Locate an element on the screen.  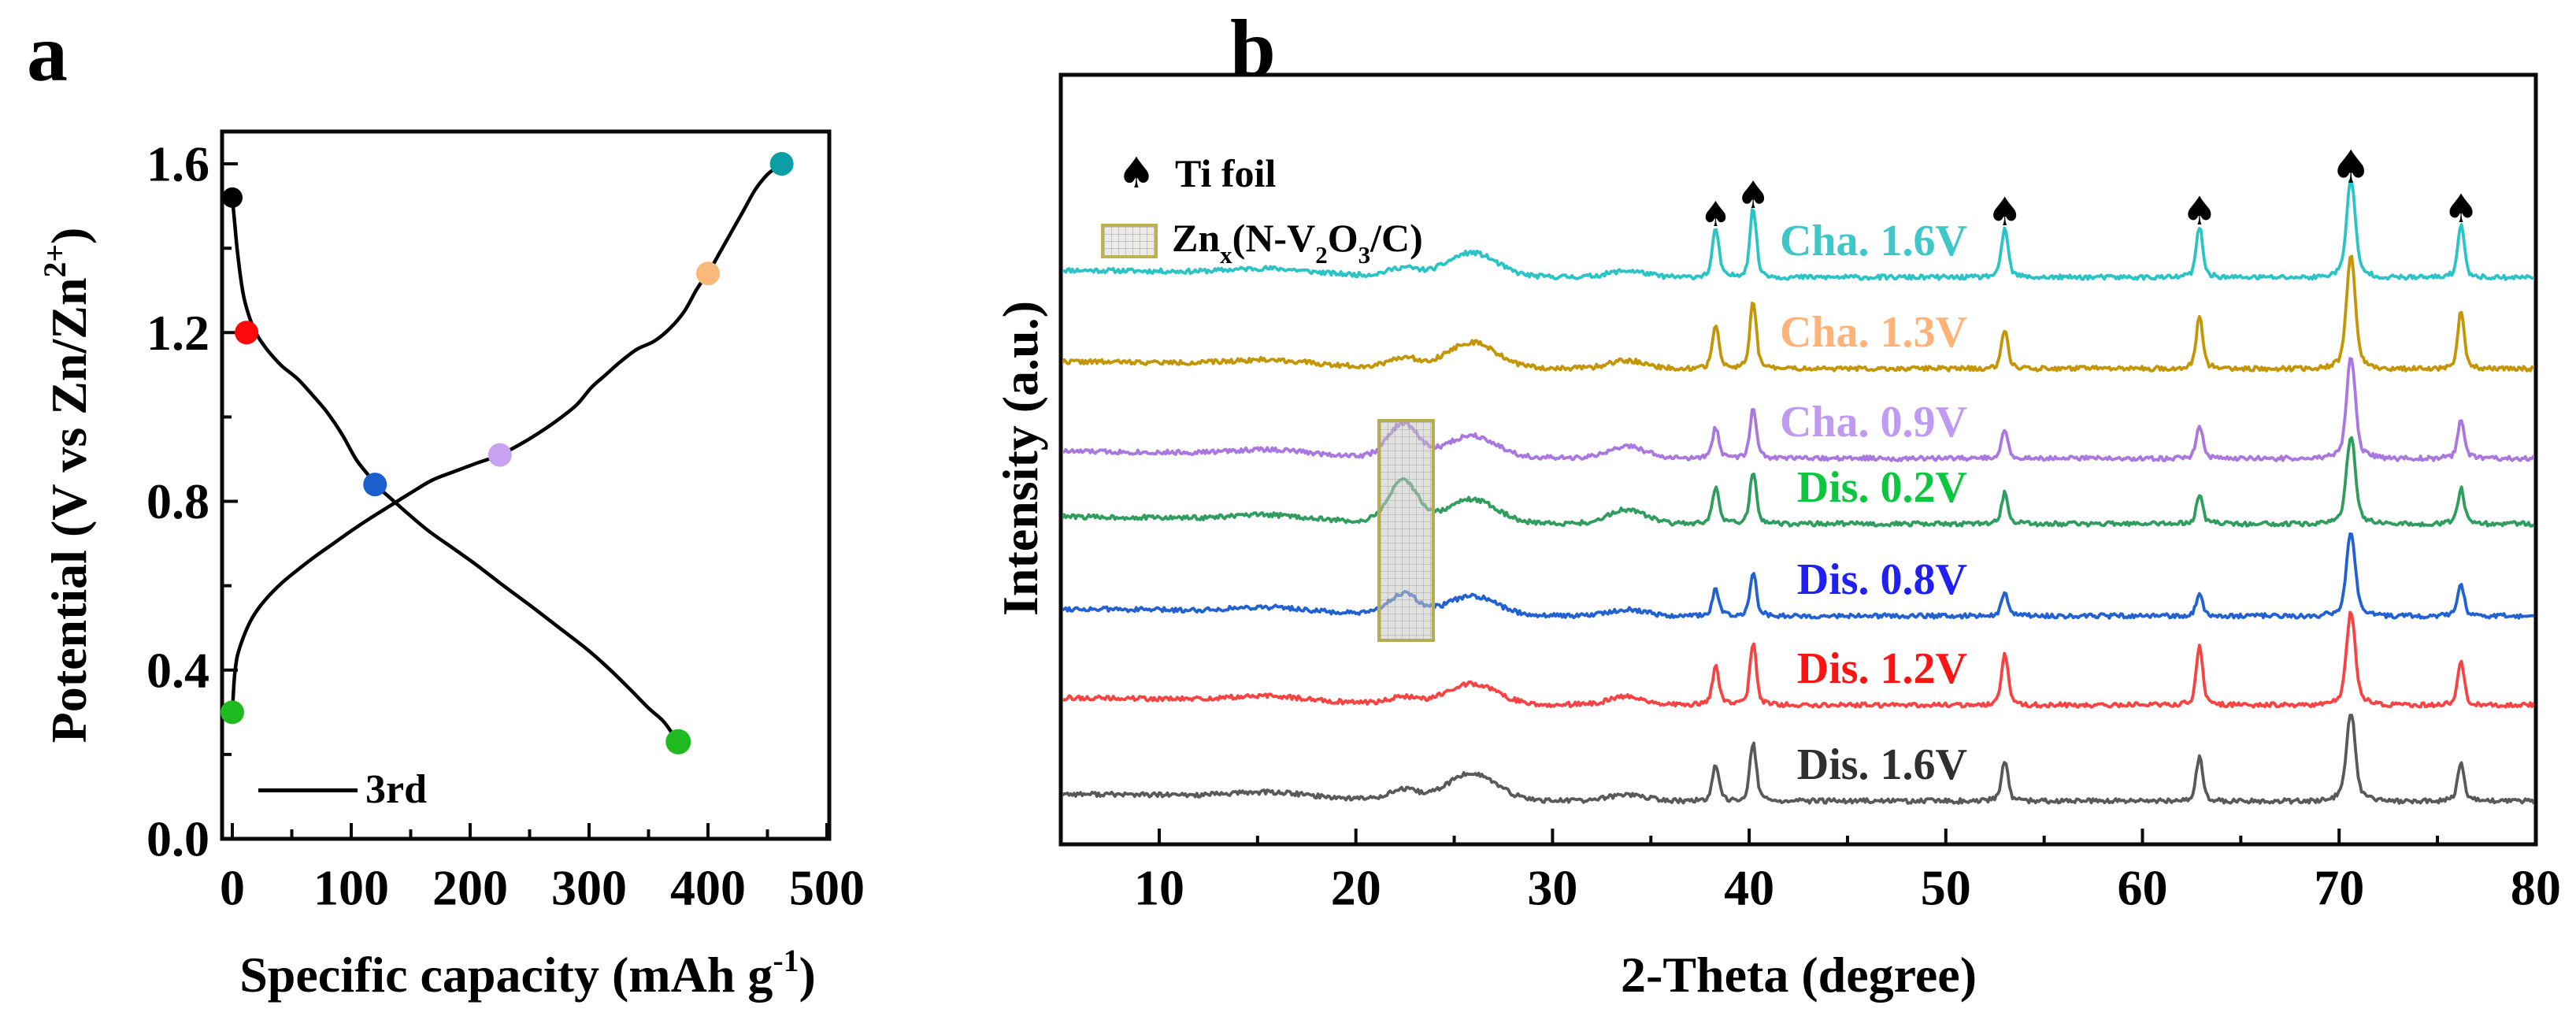
panel-a-letter: a is located at coordinates (47, 53).